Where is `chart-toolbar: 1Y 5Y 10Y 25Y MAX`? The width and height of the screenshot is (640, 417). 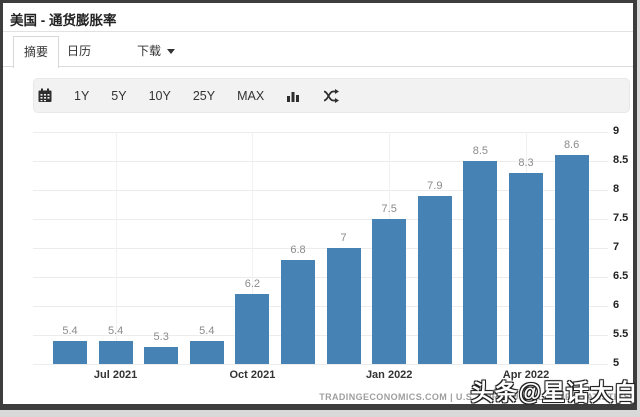 chart-toolbar: 1Y 5Y 10Y 25Y MAX is located at coordinates (331, 95).